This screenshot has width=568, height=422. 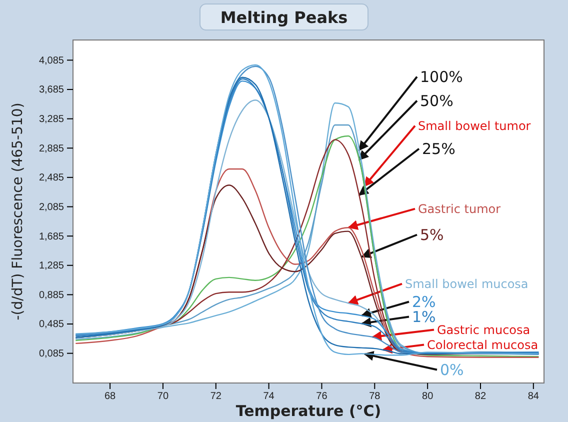 I want to click on series-label: 1%, so click(x=424, y=317).